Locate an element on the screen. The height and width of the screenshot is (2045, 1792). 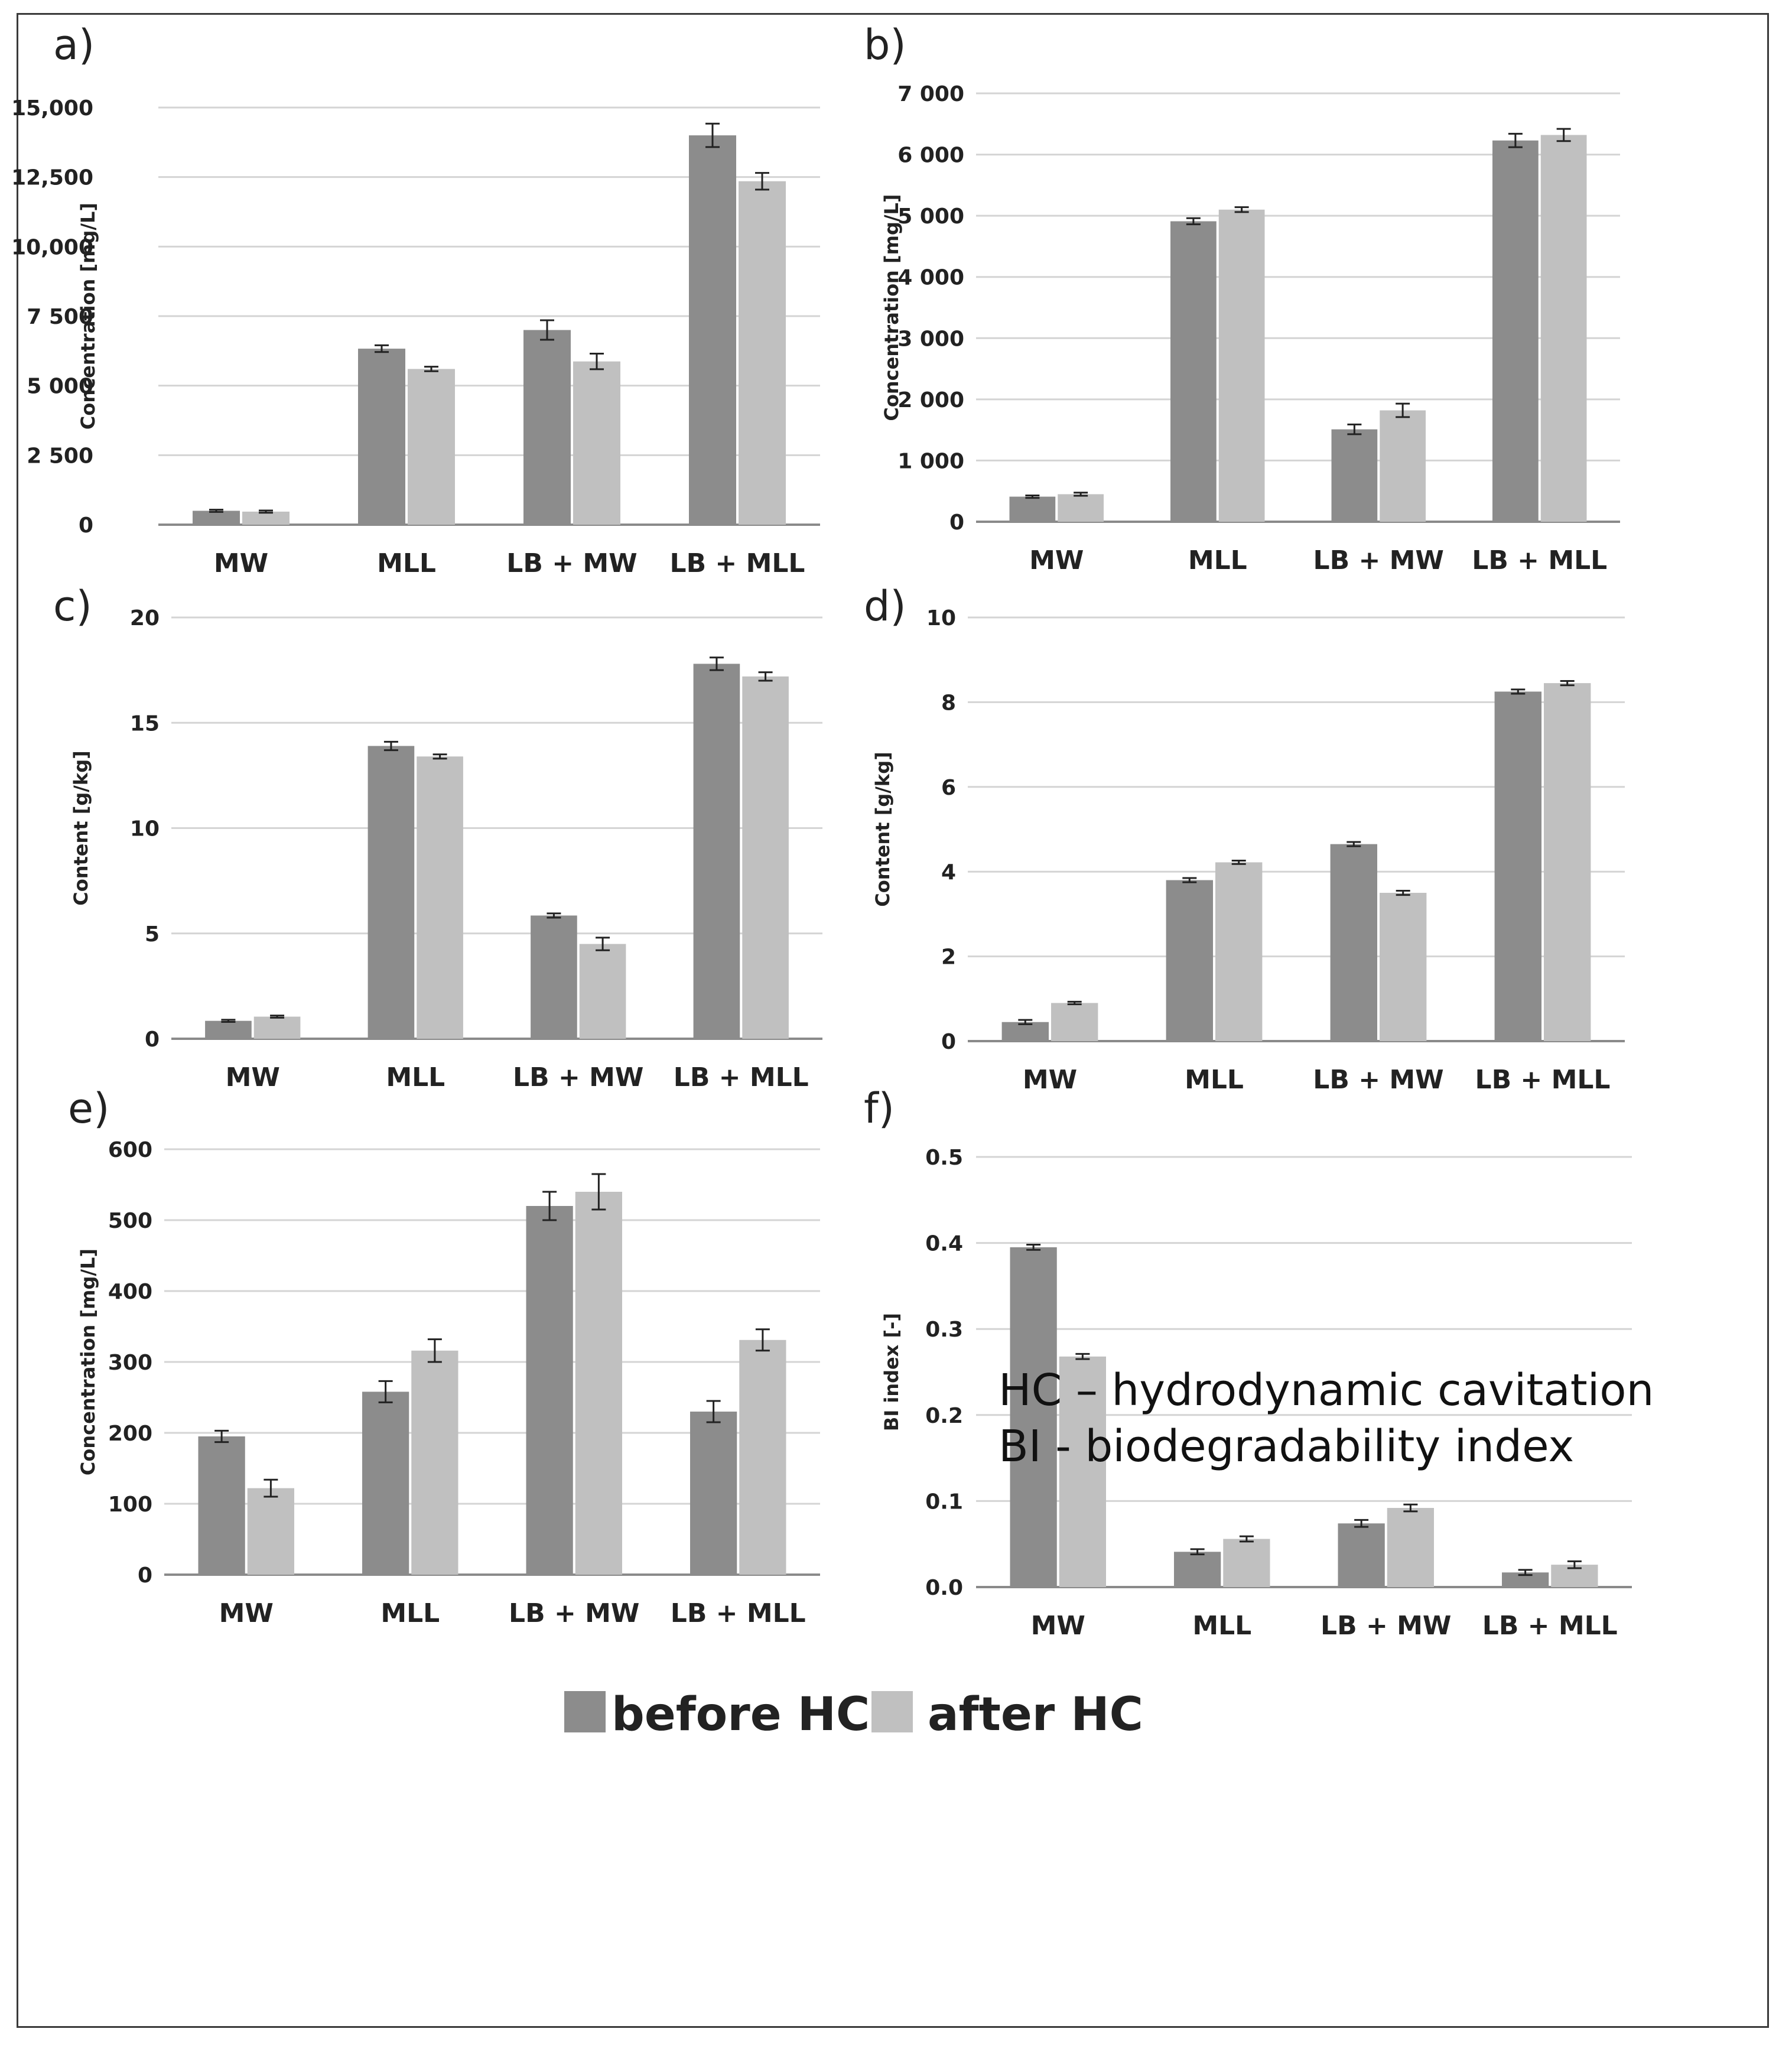
panel-d-tick-label-2: 4 is located at coordinates (948, 872).